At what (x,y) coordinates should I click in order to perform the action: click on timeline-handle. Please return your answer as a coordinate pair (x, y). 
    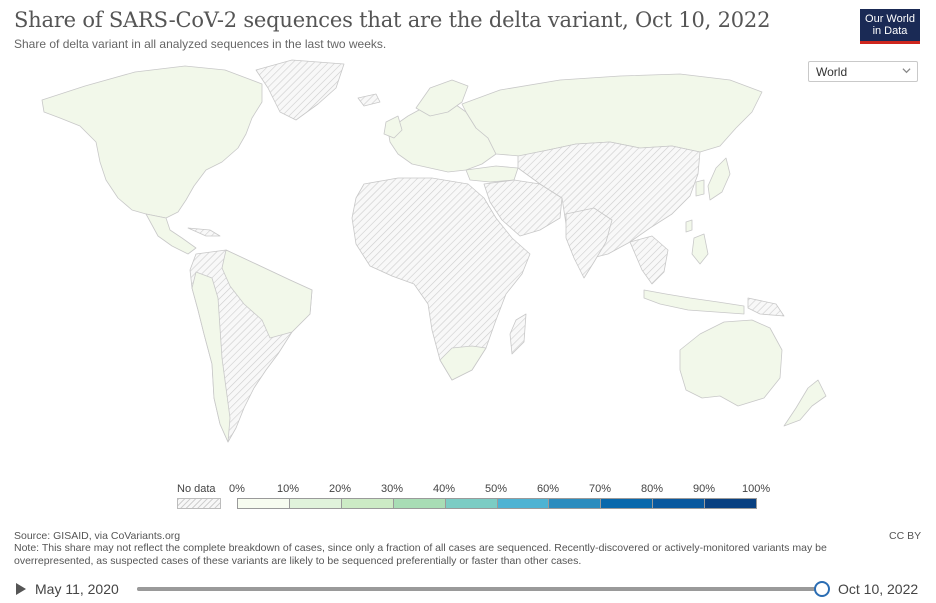
    Looking at the image, I should click on (822, 589).